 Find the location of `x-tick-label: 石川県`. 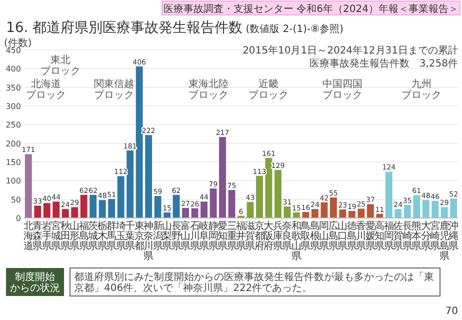

x-tick-label: 石川県 is located at coordinates (195, 236).